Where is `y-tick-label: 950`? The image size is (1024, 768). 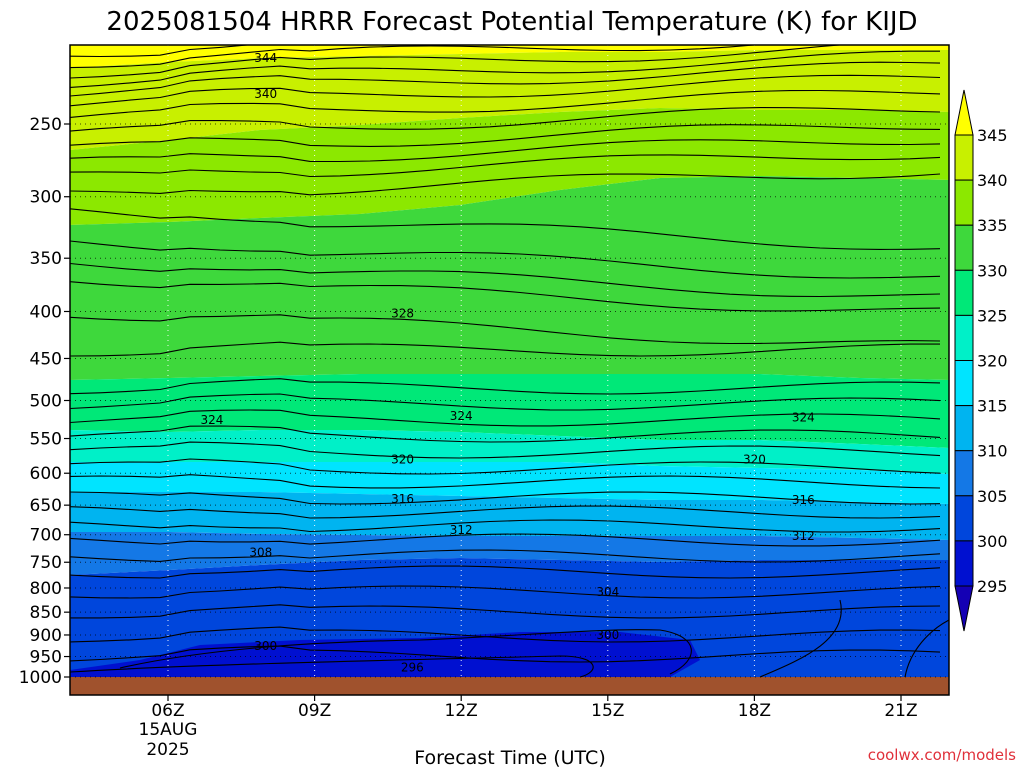
y-tick-label: 950 is located at coordinates (46, 658).